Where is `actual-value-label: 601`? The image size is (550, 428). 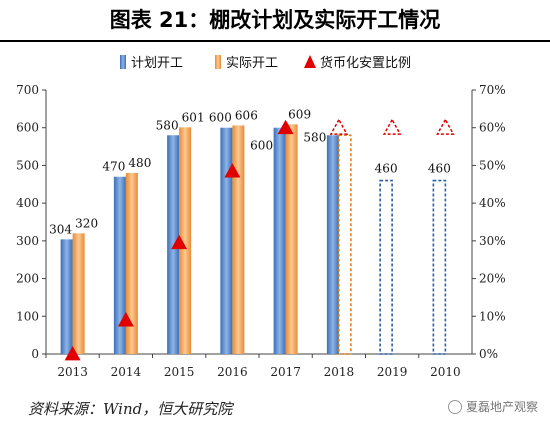
actual-value-label: 601 is located at coordinates (193, 117).